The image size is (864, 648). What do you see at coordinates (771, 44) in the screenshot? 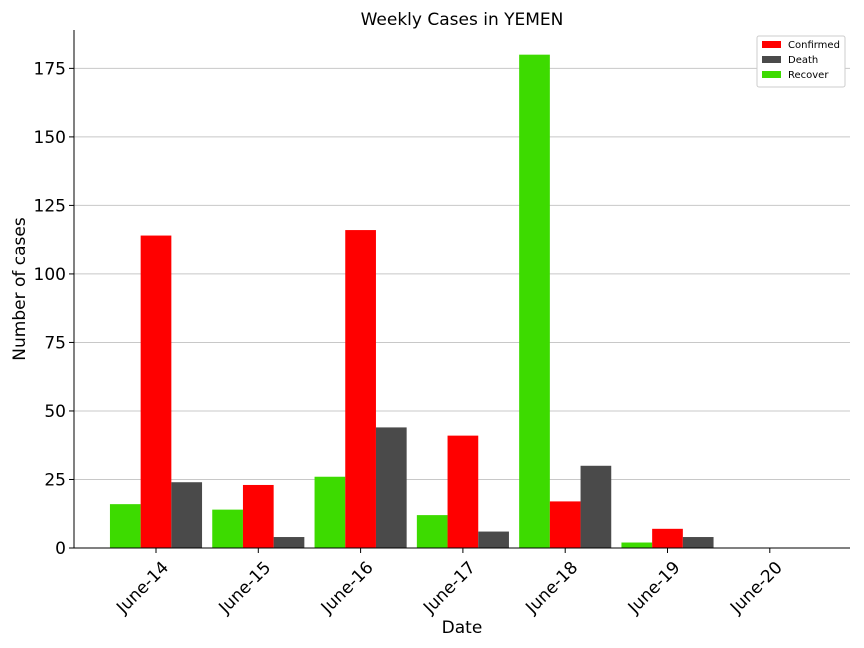
I see `legend-swatch-confirmed` at bounding box center [771, 44].